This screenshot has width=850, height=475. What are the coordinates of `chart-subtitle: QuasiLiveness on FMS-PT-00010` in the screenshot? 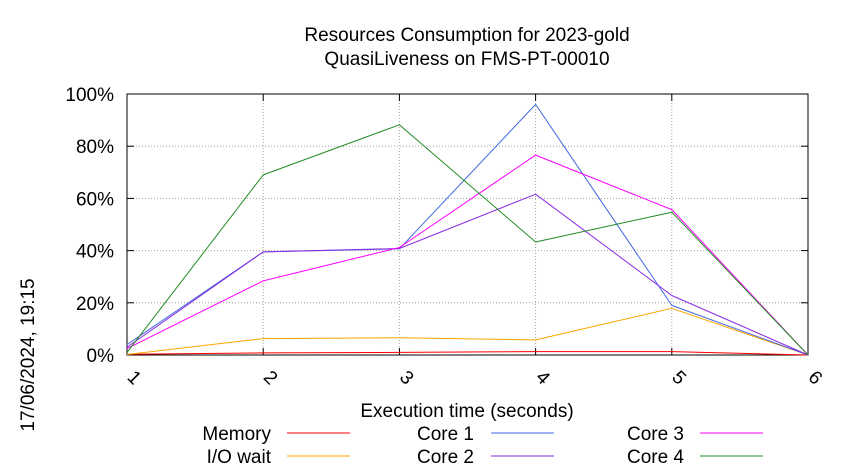 It's located at (466, 59).